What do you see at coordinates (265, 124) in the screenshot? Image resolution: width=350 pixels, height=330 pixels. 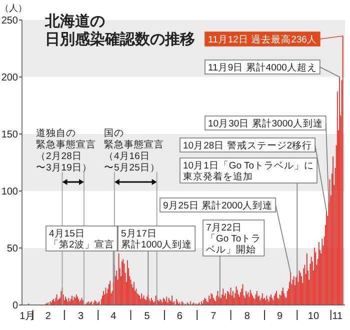 I see `annotation: 10月30日 累計3000人到達` at bounding box center [265, 124].